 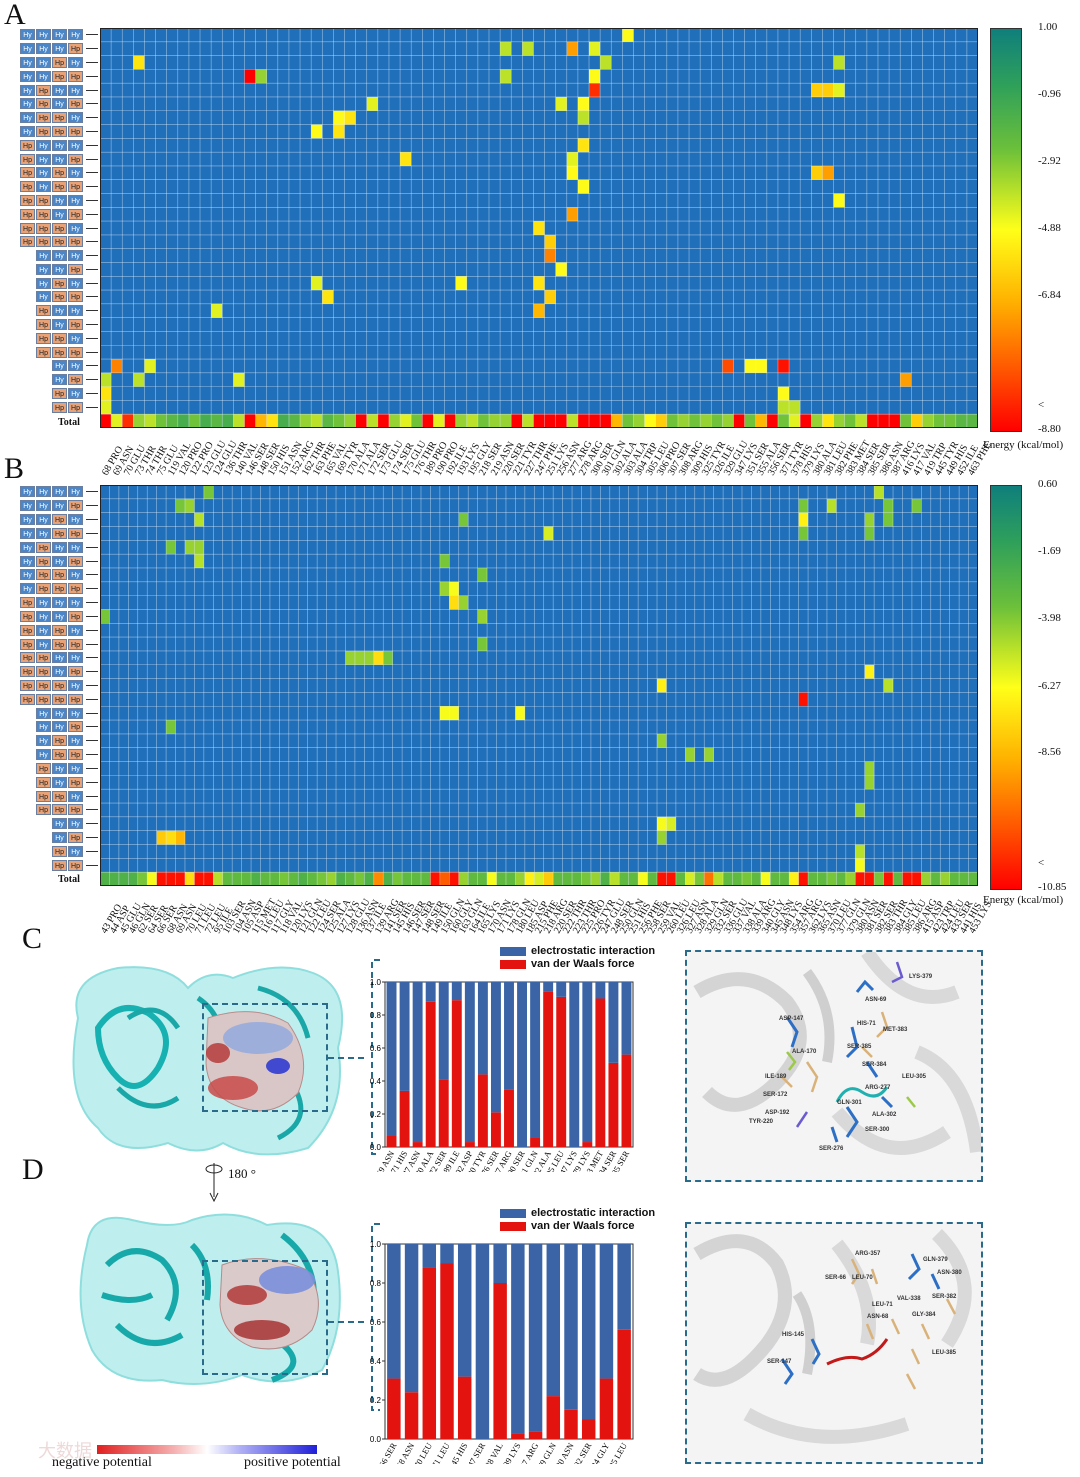 I want to click on panel-label-b: B, so click(x=14, y=468).